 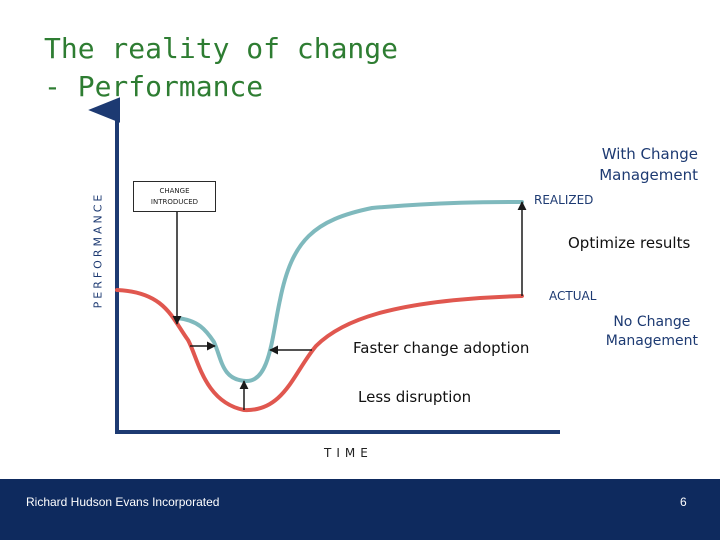 What do you see at coordinates (174, 201) in the screenshot?
I see `change-introduced-line-2: INTRODUCED` at bounding box center [174, 201].